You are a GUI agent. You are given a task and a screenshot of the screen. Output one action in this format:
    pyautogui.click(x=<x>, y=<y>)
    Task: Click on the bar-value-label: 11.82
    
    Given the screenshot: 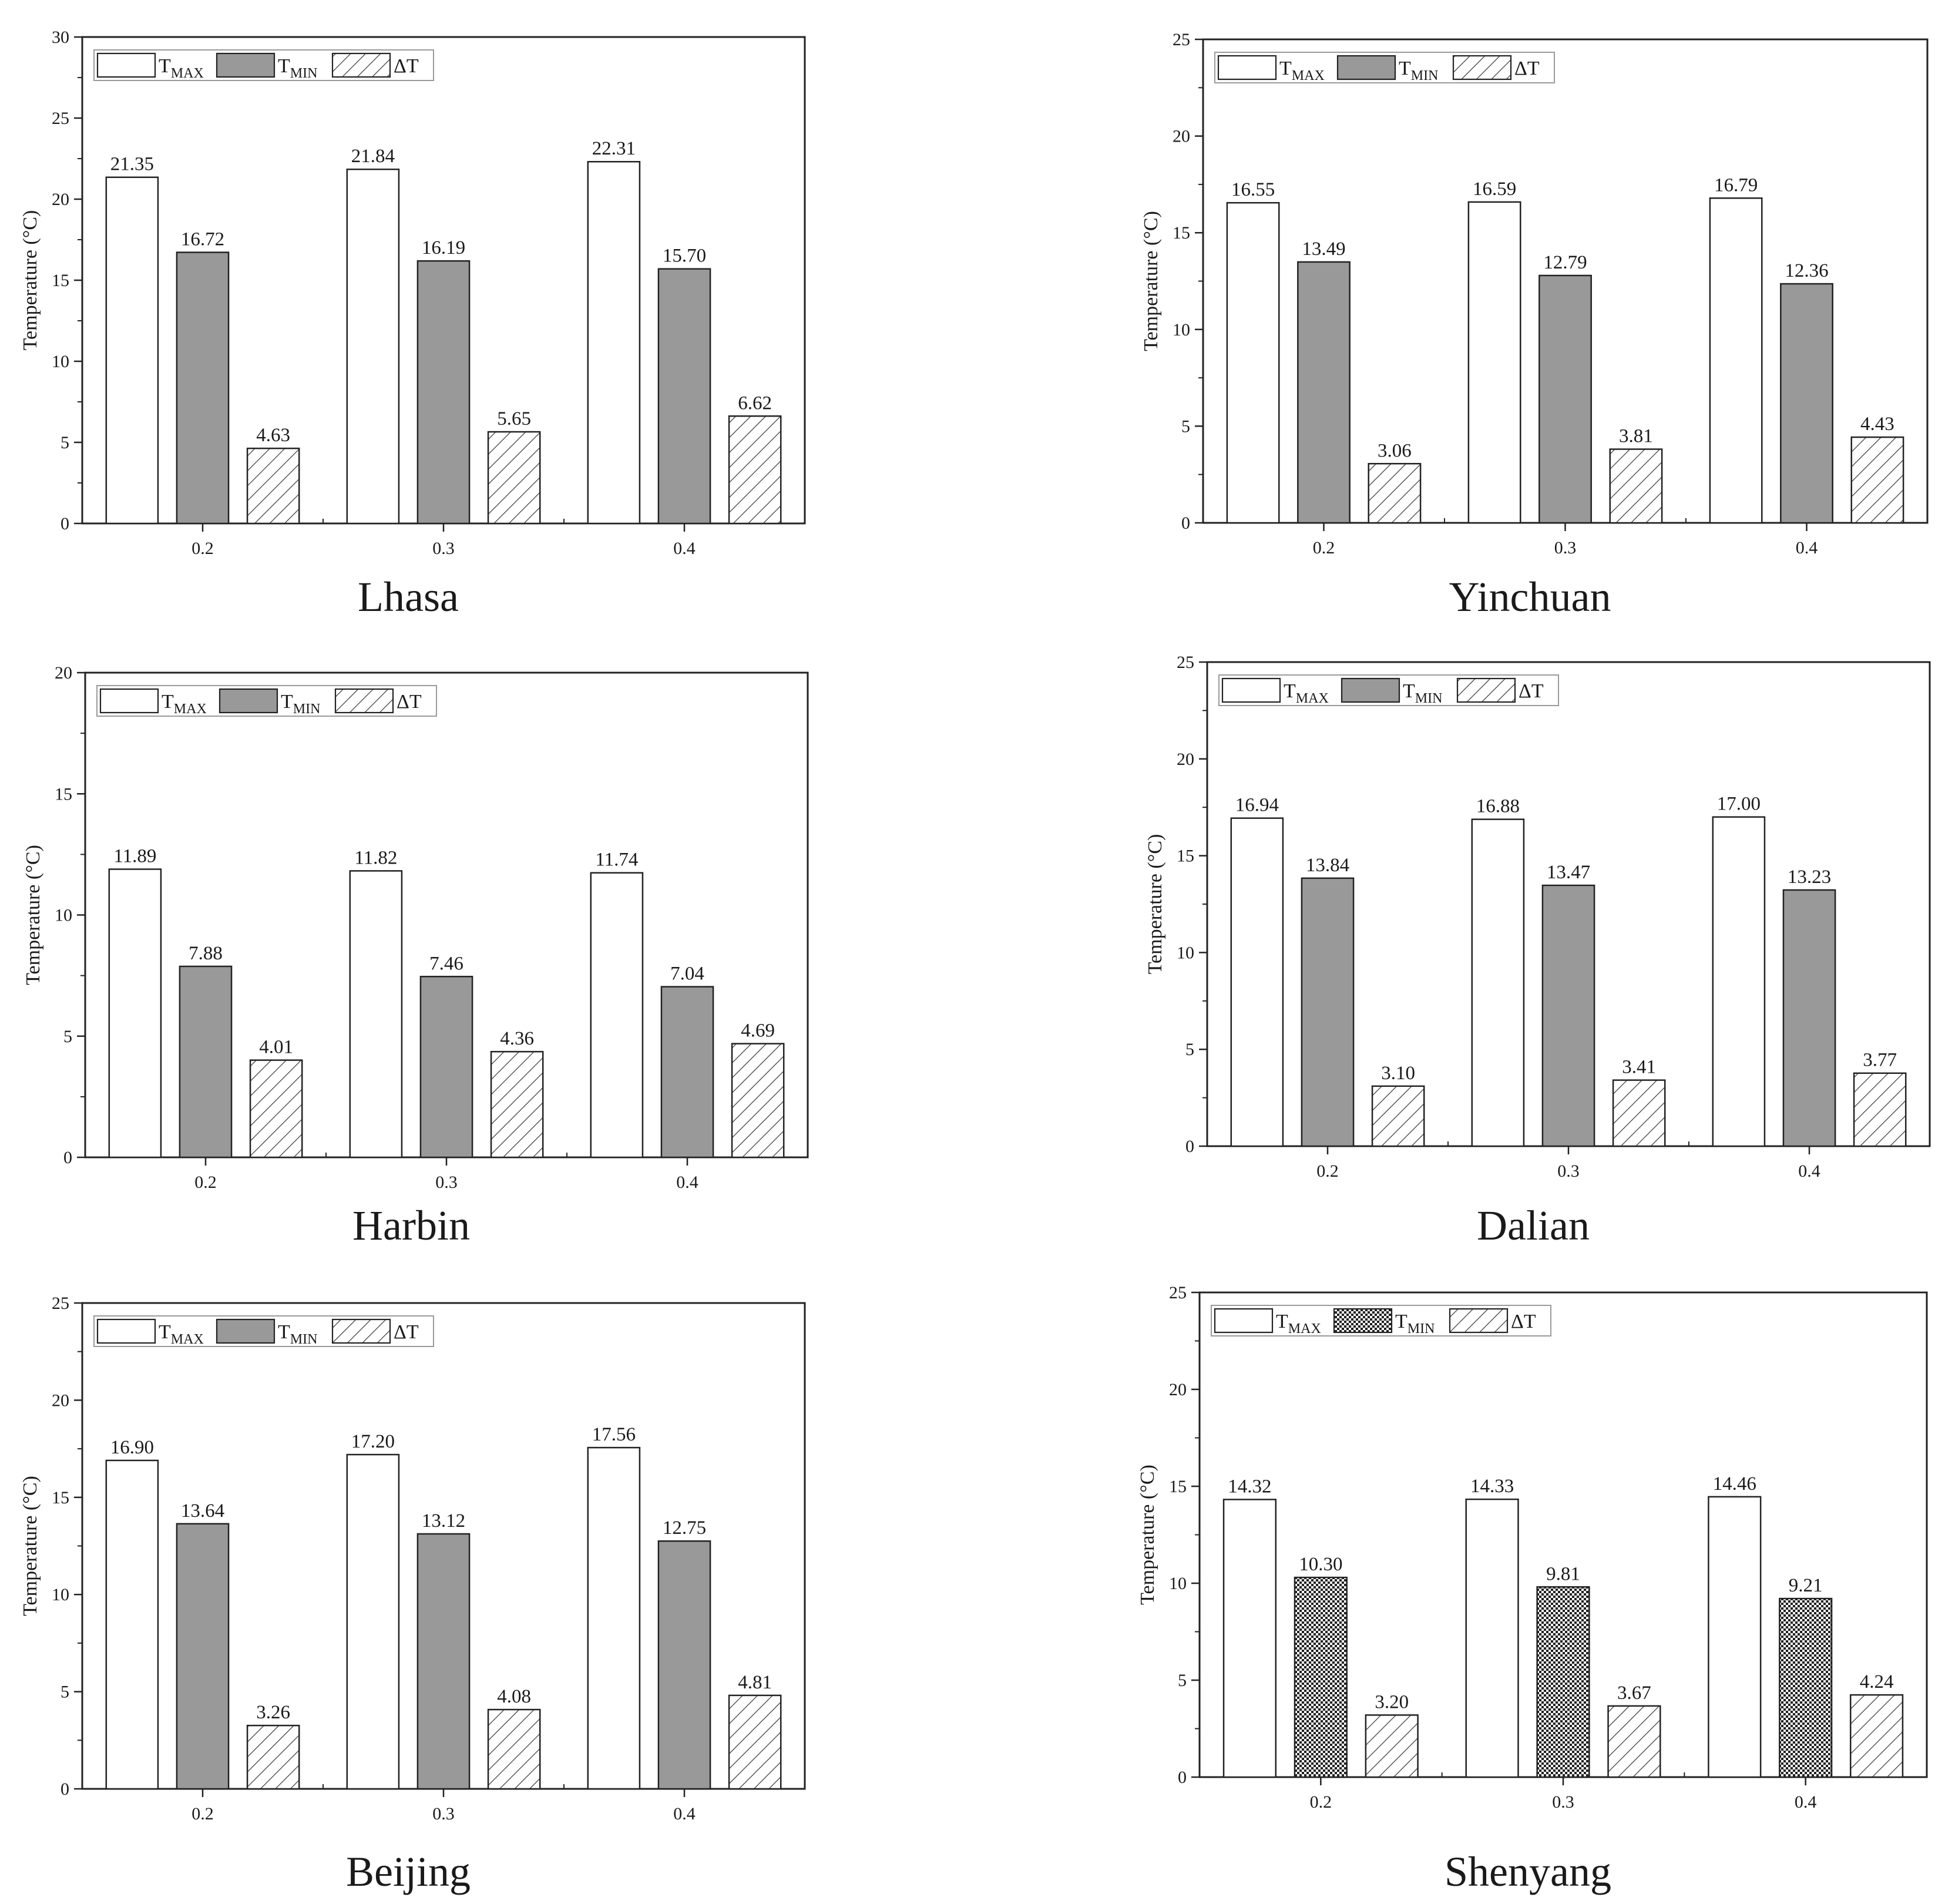 What is the action you would take?
    pyautogui.click(x=375, y=857)
    